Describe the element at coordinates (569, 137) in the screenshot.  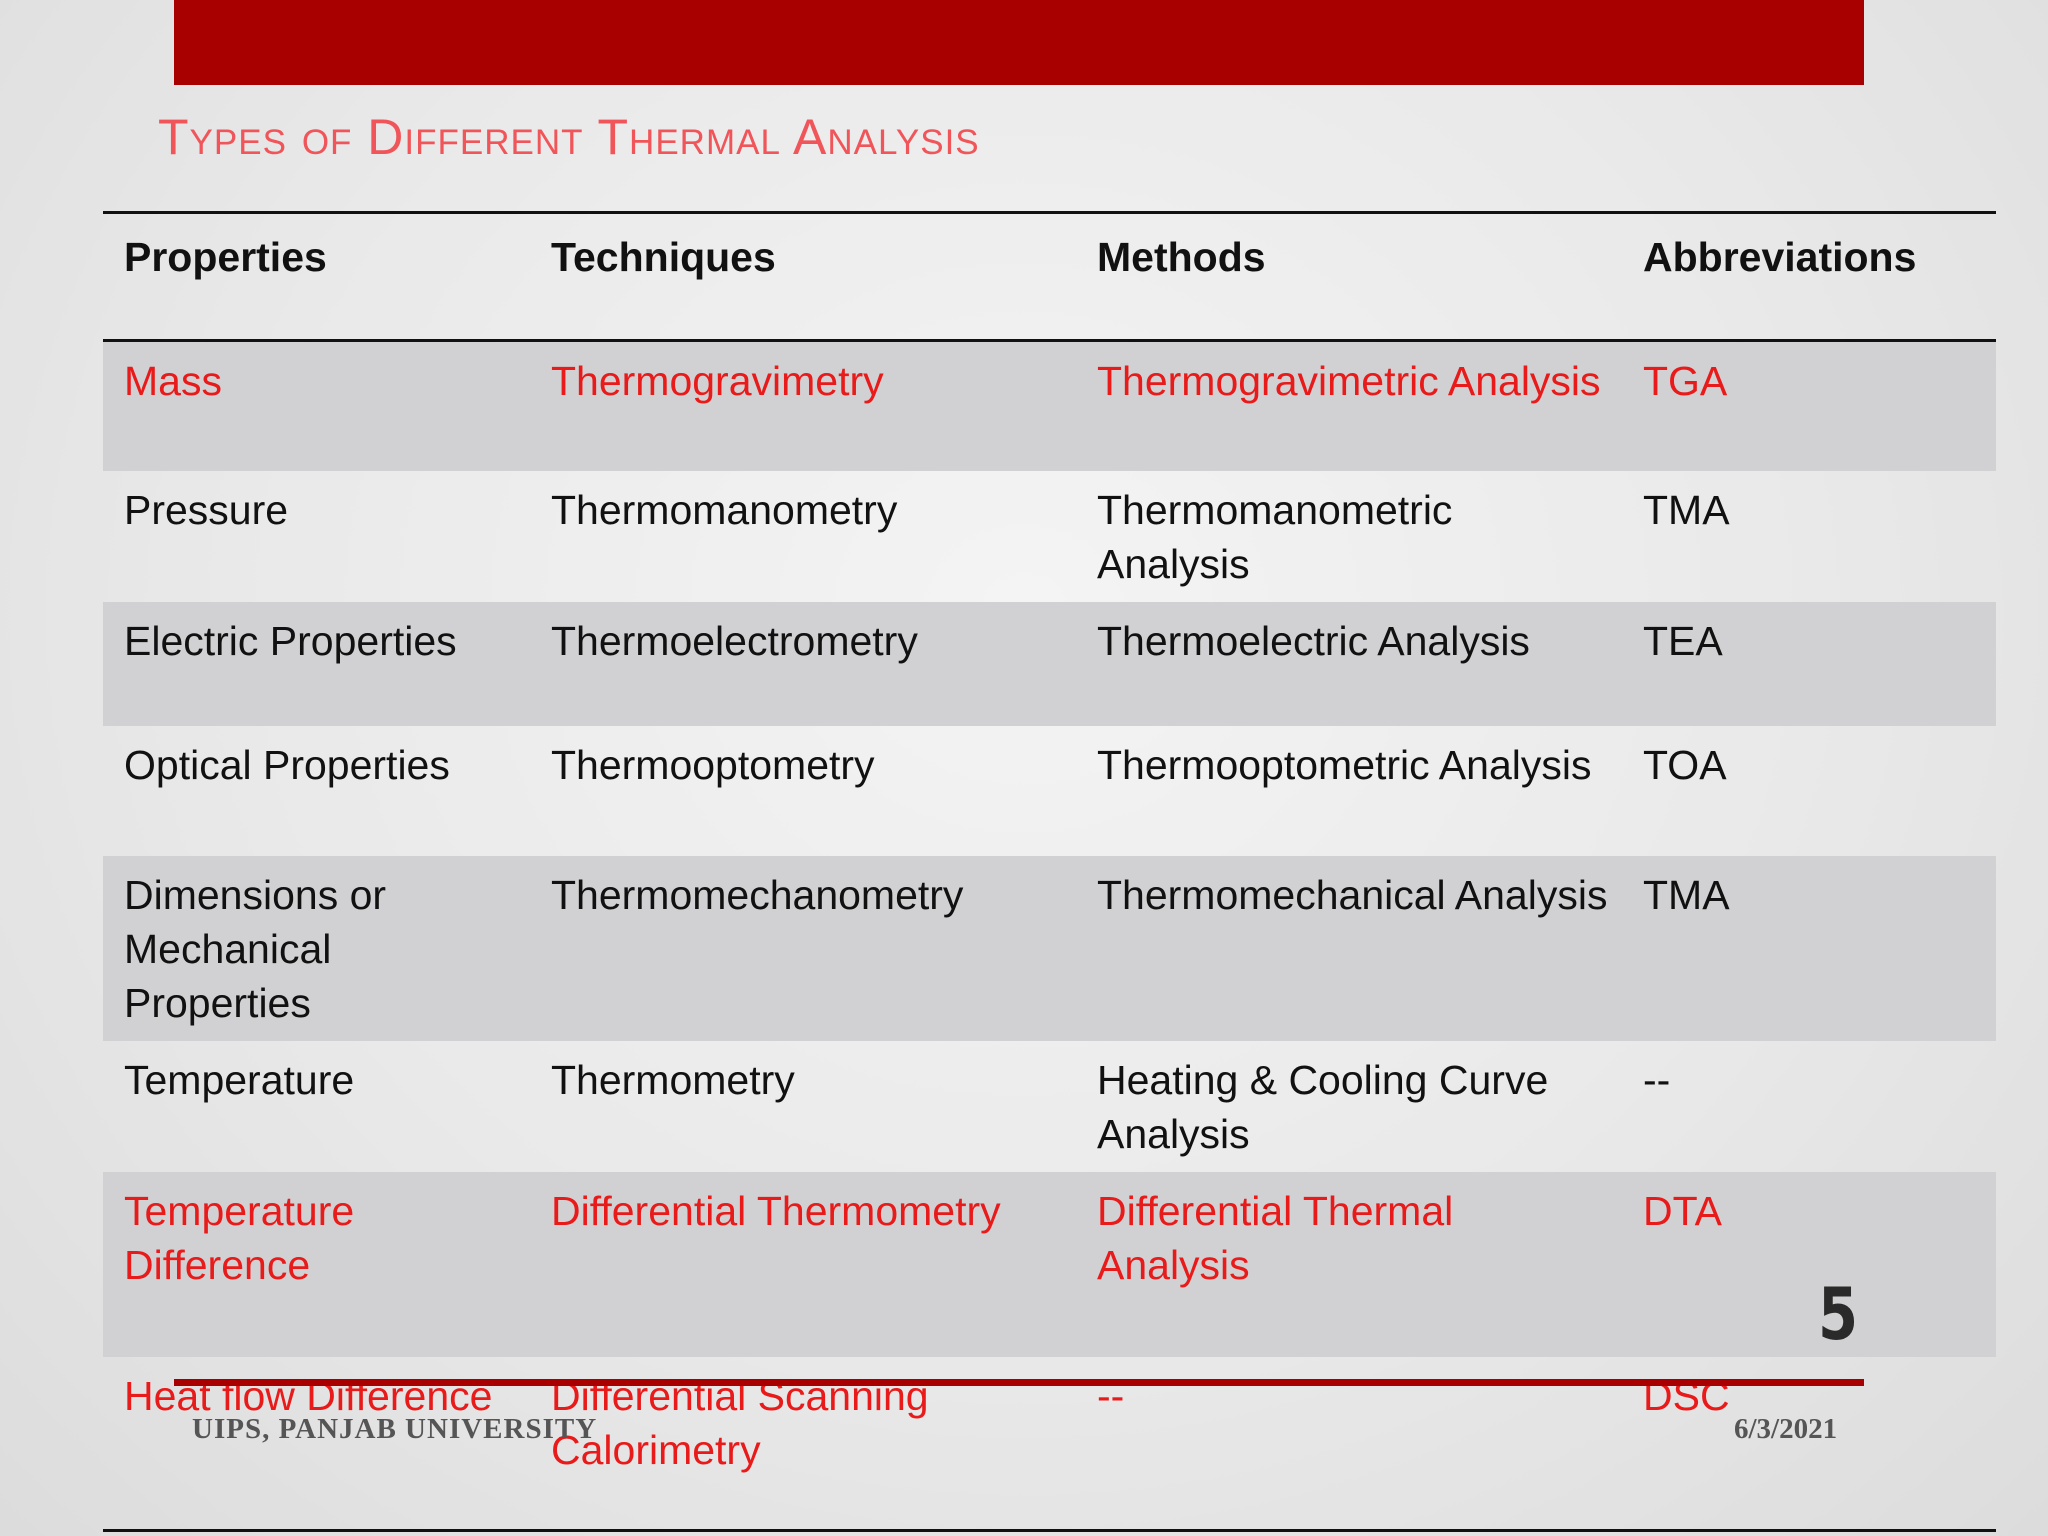
I see `slide-title: Types of Different Thermal Analysis` at that location.